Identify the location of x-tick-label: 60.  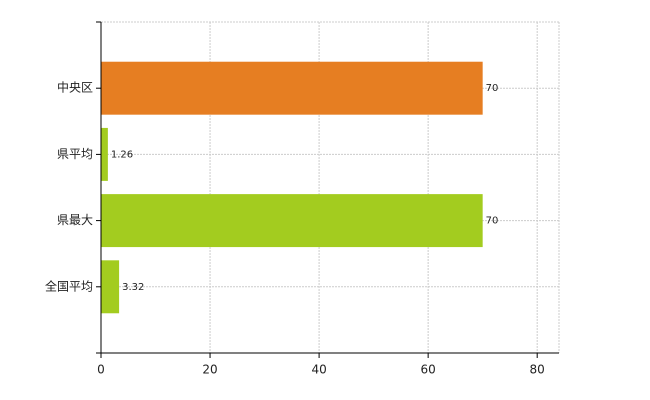
(428, 370).